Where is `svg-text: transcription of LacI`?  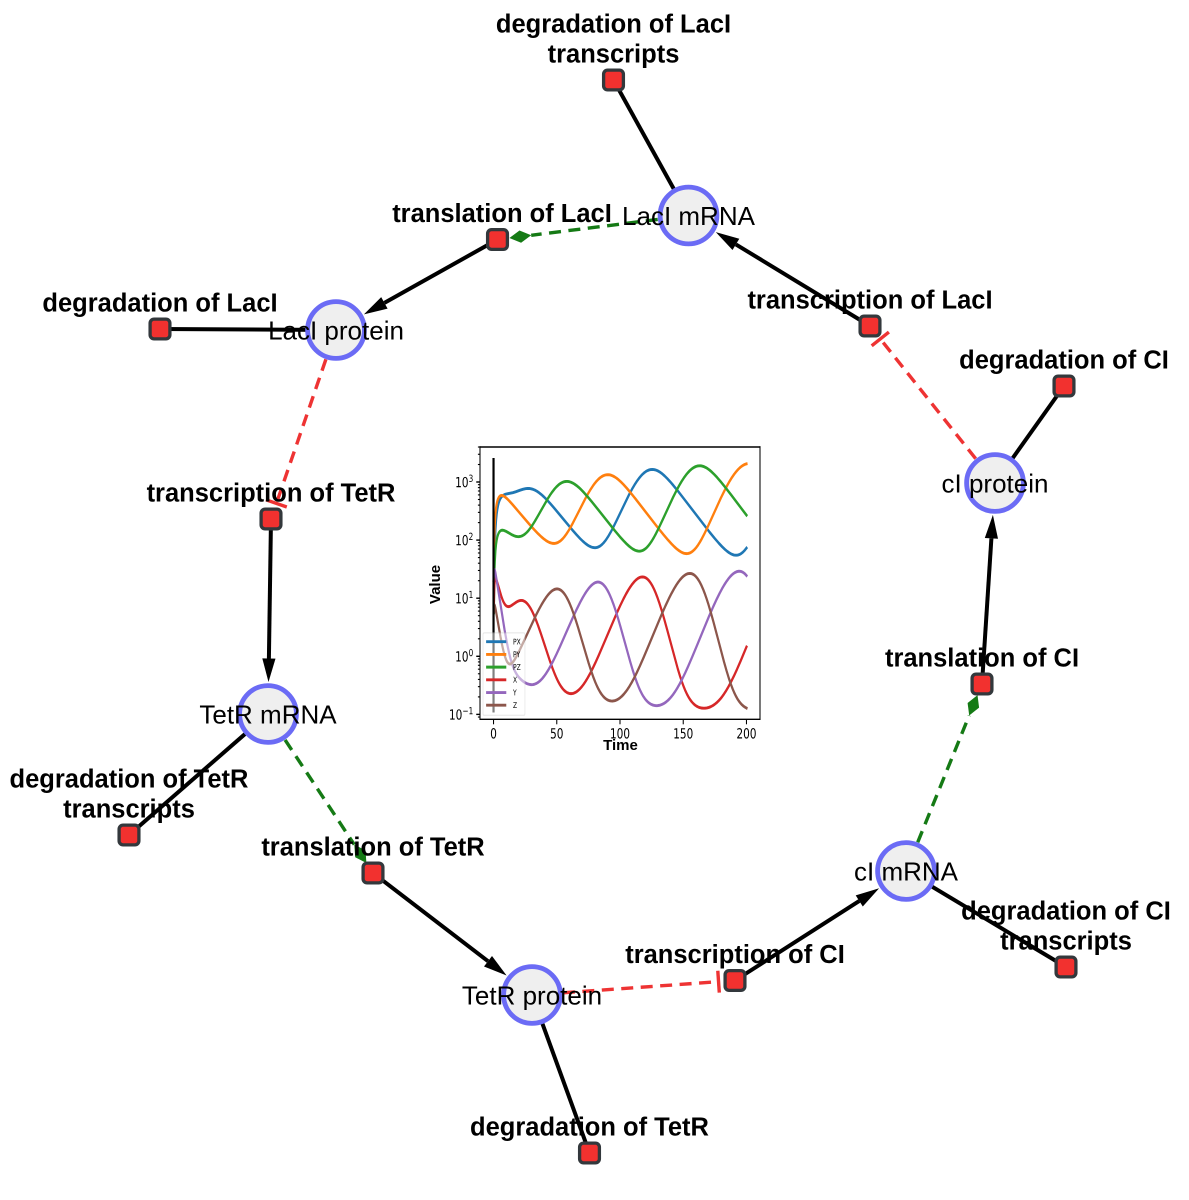
svg-text: transcription of LacI is located at coordinates (869, 301).